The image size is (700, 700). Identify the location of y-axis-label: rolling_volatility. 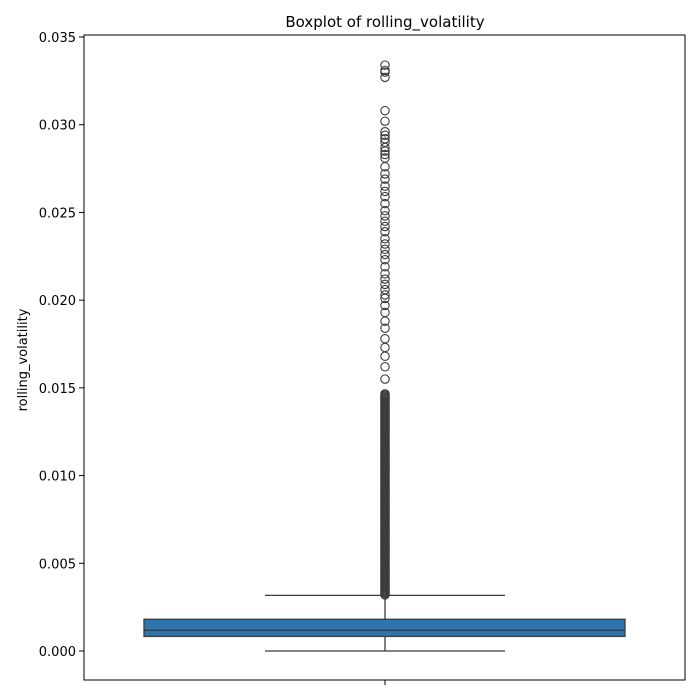
(23, 359).